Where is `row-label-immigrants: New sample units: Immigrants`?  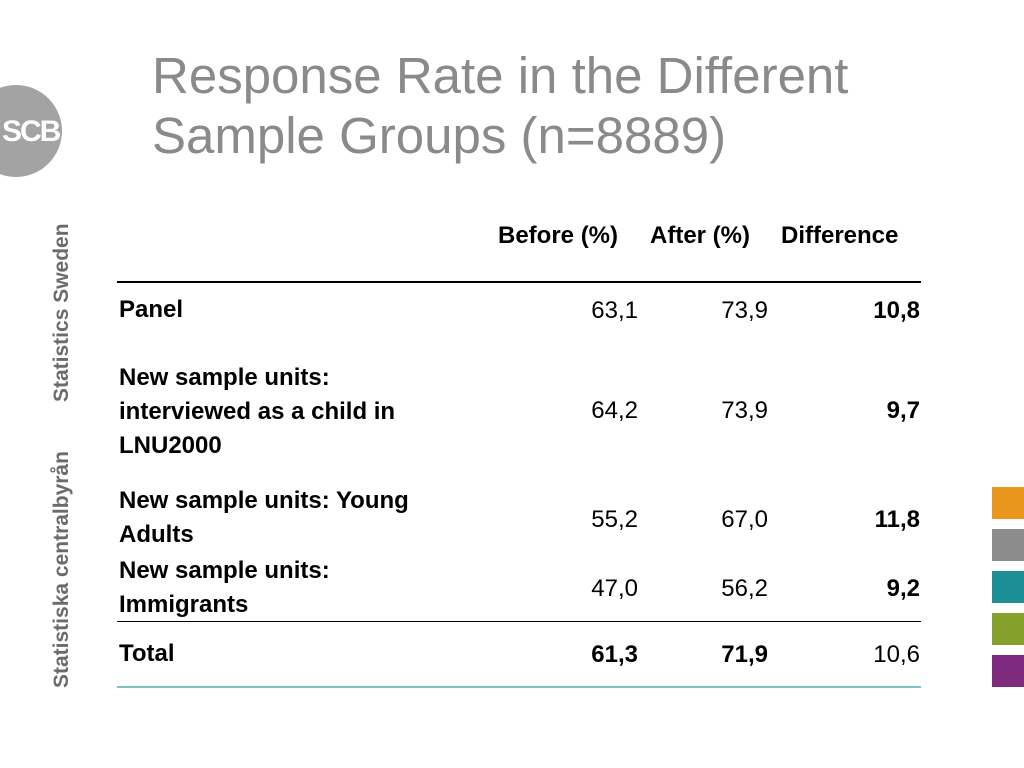 row-label-immigrants: New sample units: Immigrants is located at coordinates (224, 588).